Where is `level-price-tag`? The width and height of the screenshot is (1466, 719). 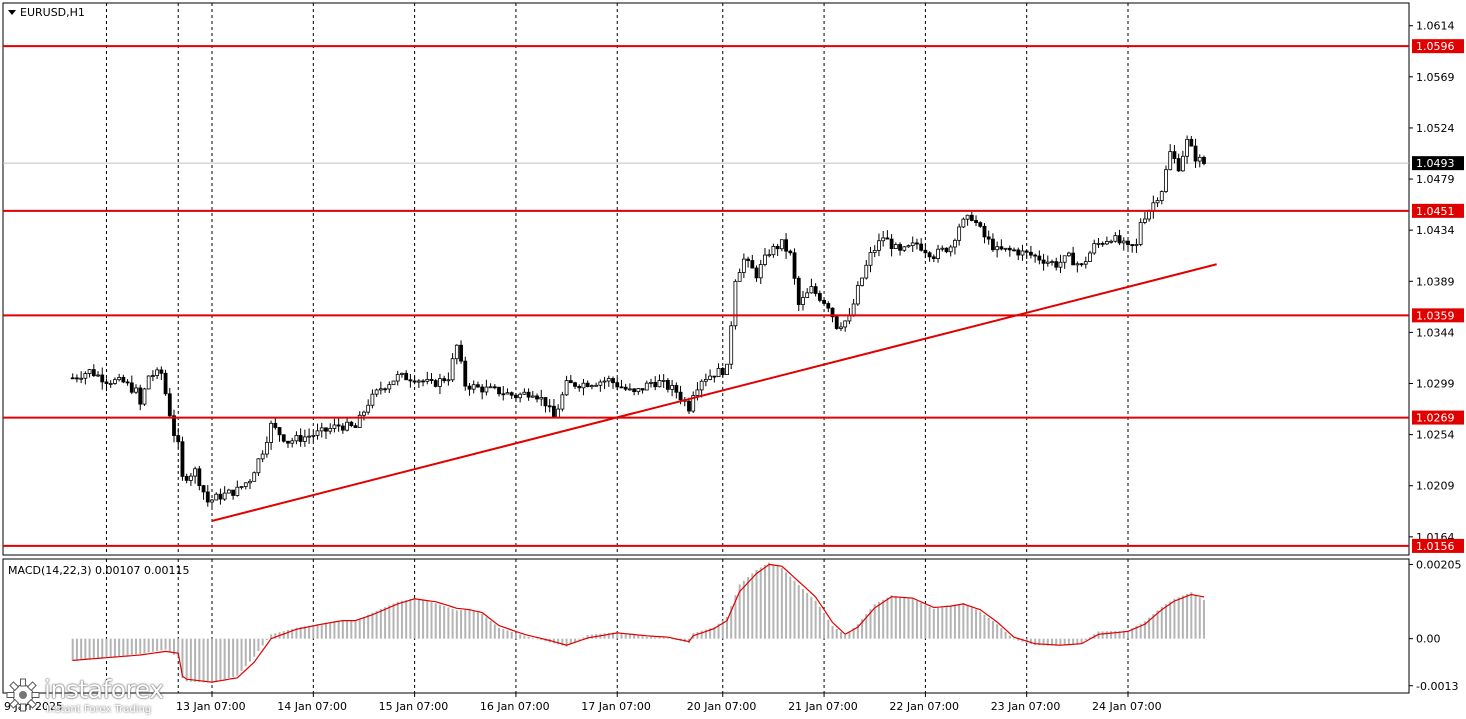 level-price-tag is located at coordinates (1438, 545).